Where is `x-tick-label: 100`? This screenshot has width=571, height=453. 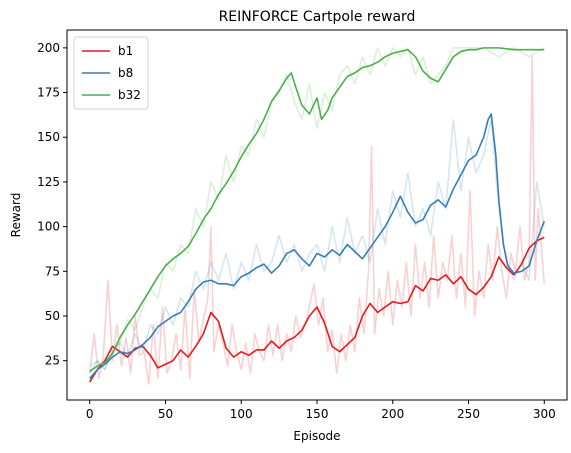 x-tick-label: 100 is located at coordinates (241, 414).